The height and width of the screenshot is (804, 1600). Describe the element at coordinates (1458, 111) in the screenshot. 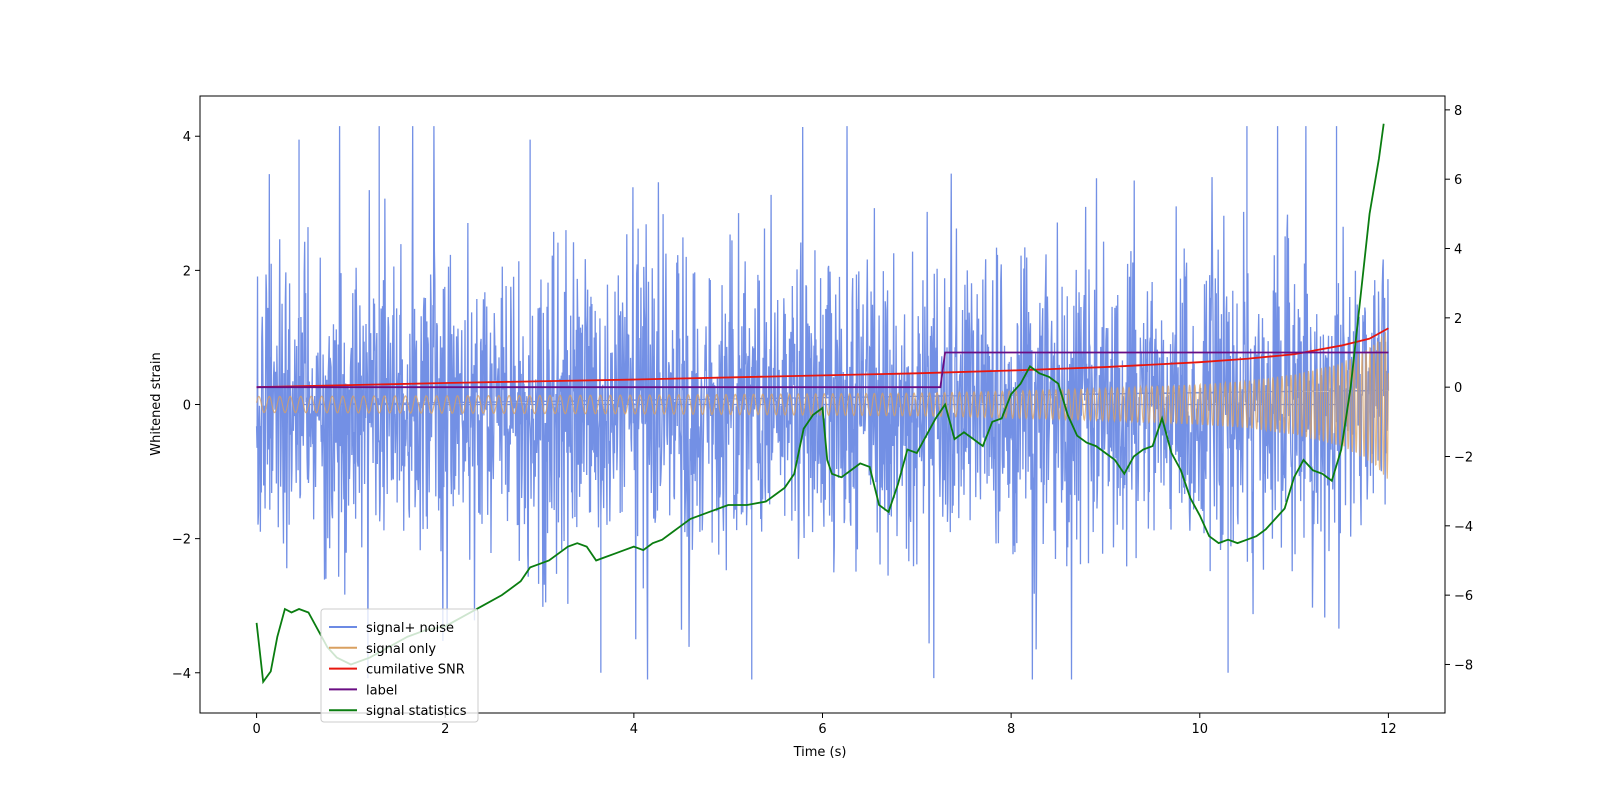

I see `y2-tick-label: 8` at that location.